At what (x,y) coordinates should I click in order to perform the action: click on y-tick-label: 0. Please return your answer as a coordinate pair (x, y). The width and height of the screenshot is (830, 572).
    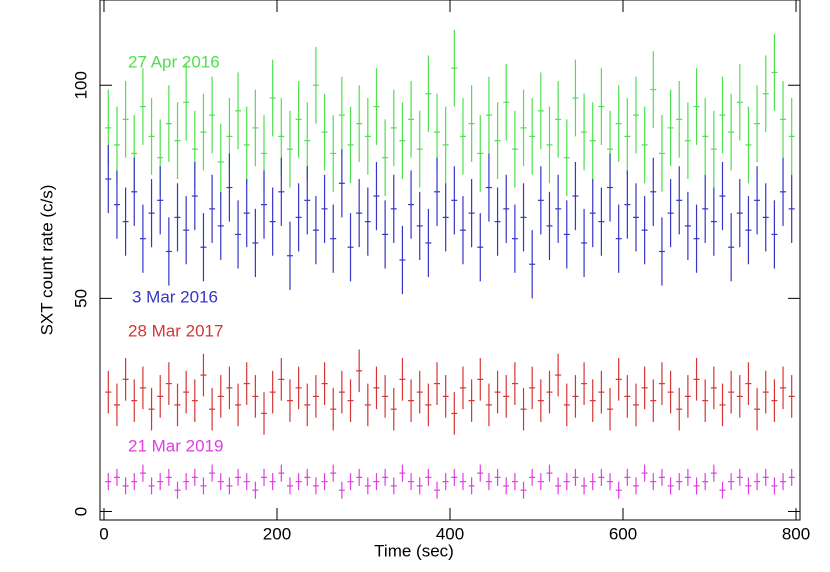
    Looking at the image, I should click on (80, 511).